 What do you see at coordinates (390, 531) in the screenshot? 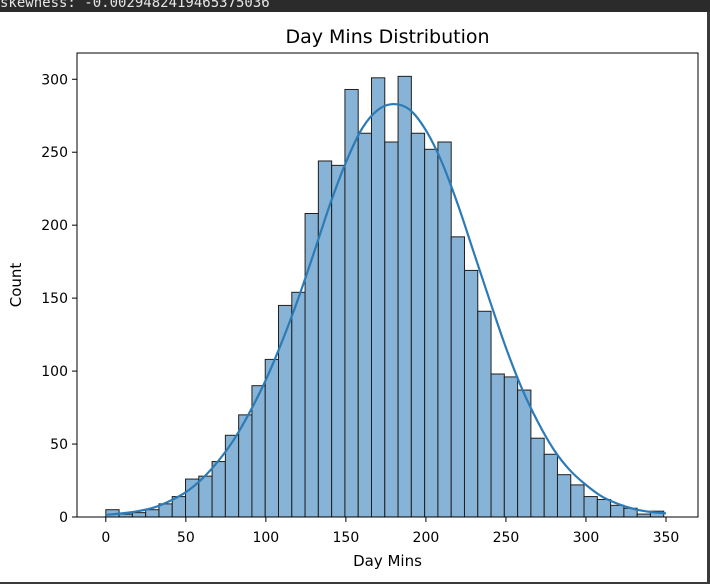
I see `x-axis-ticks: 0 50 100 150 200 250 300 350` at bounding box center [390, 531].